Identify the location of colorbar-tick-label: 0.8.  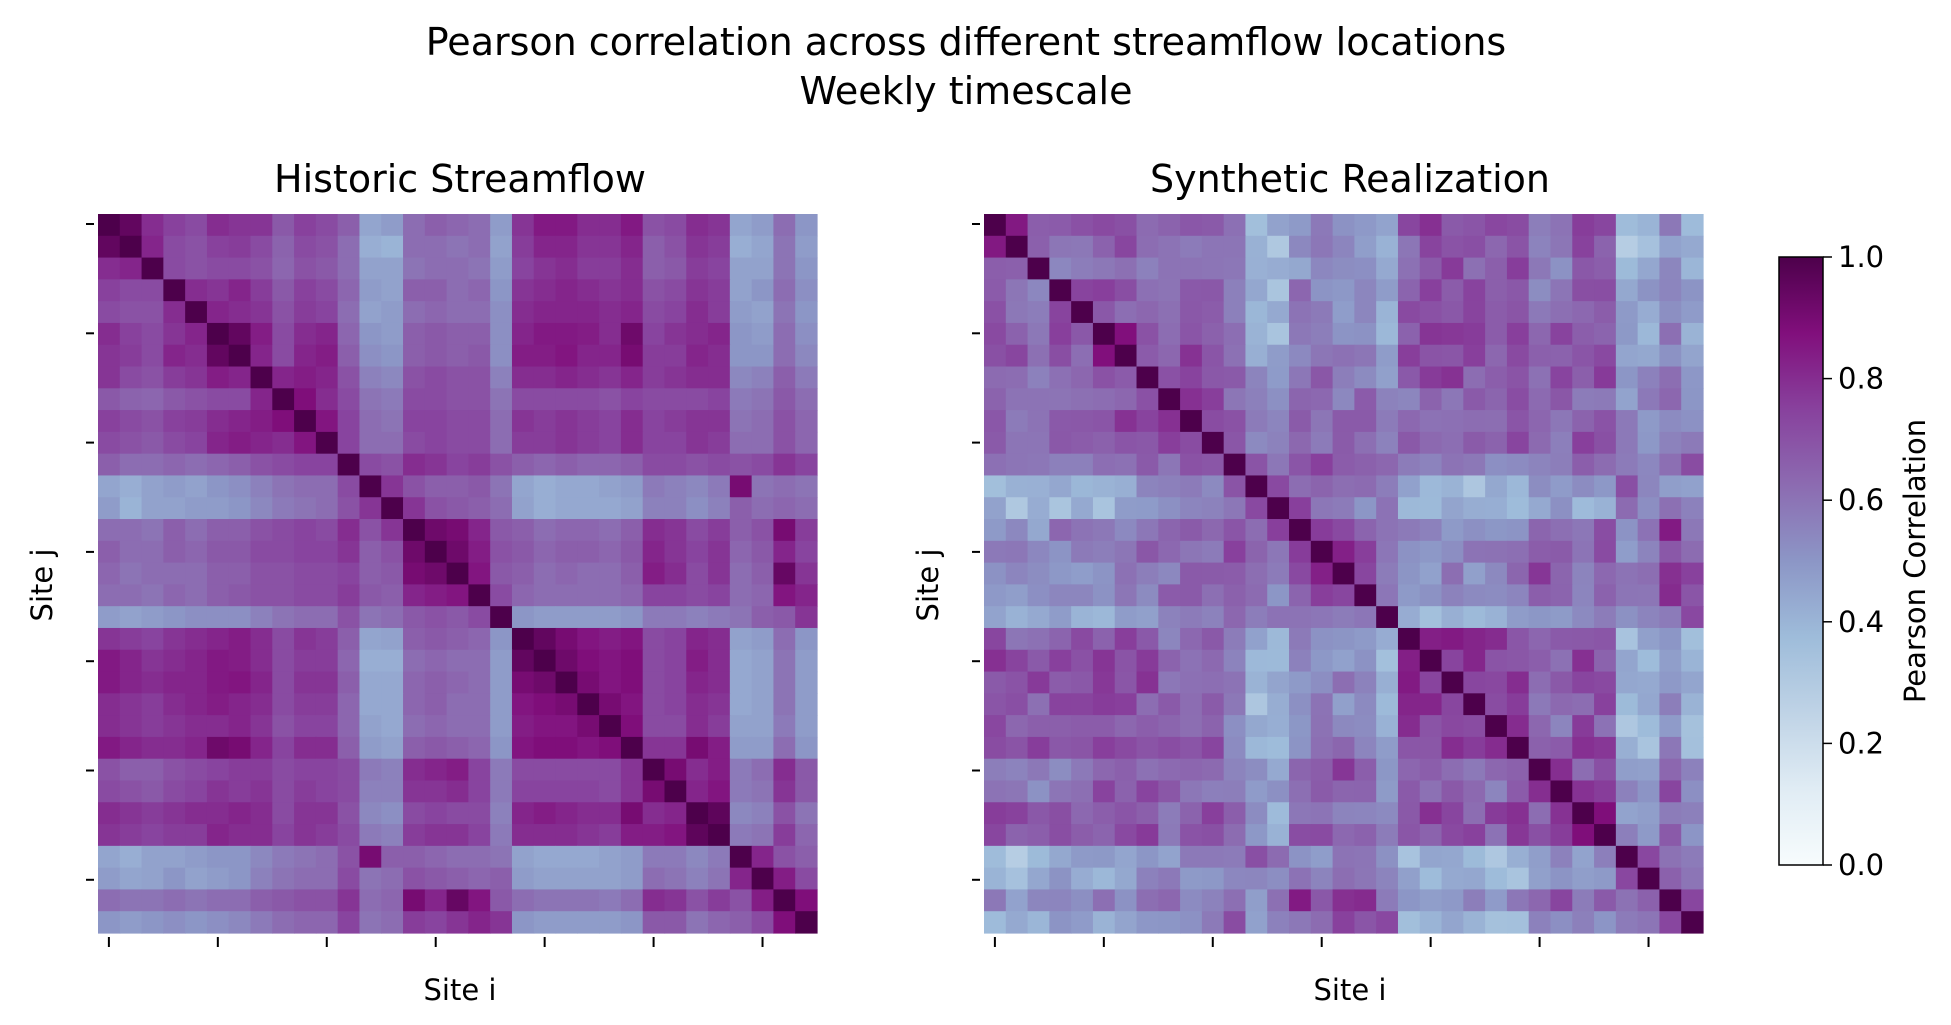
(1861, 379).